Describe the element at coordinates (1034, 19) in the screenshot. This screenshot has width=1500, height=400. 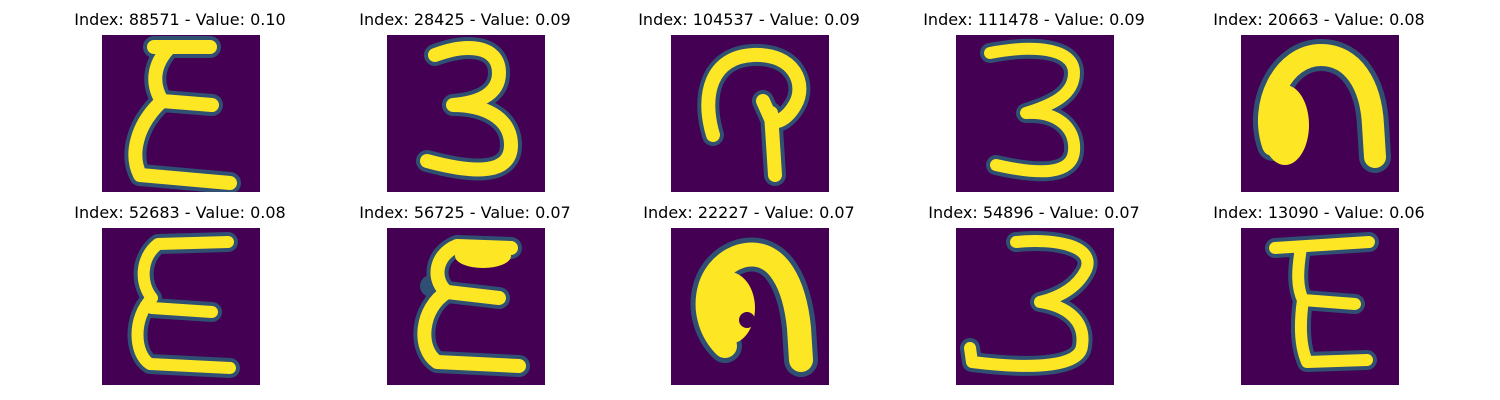
I see `panel-title: Index: 111478 - Value: 0.09` at that location.